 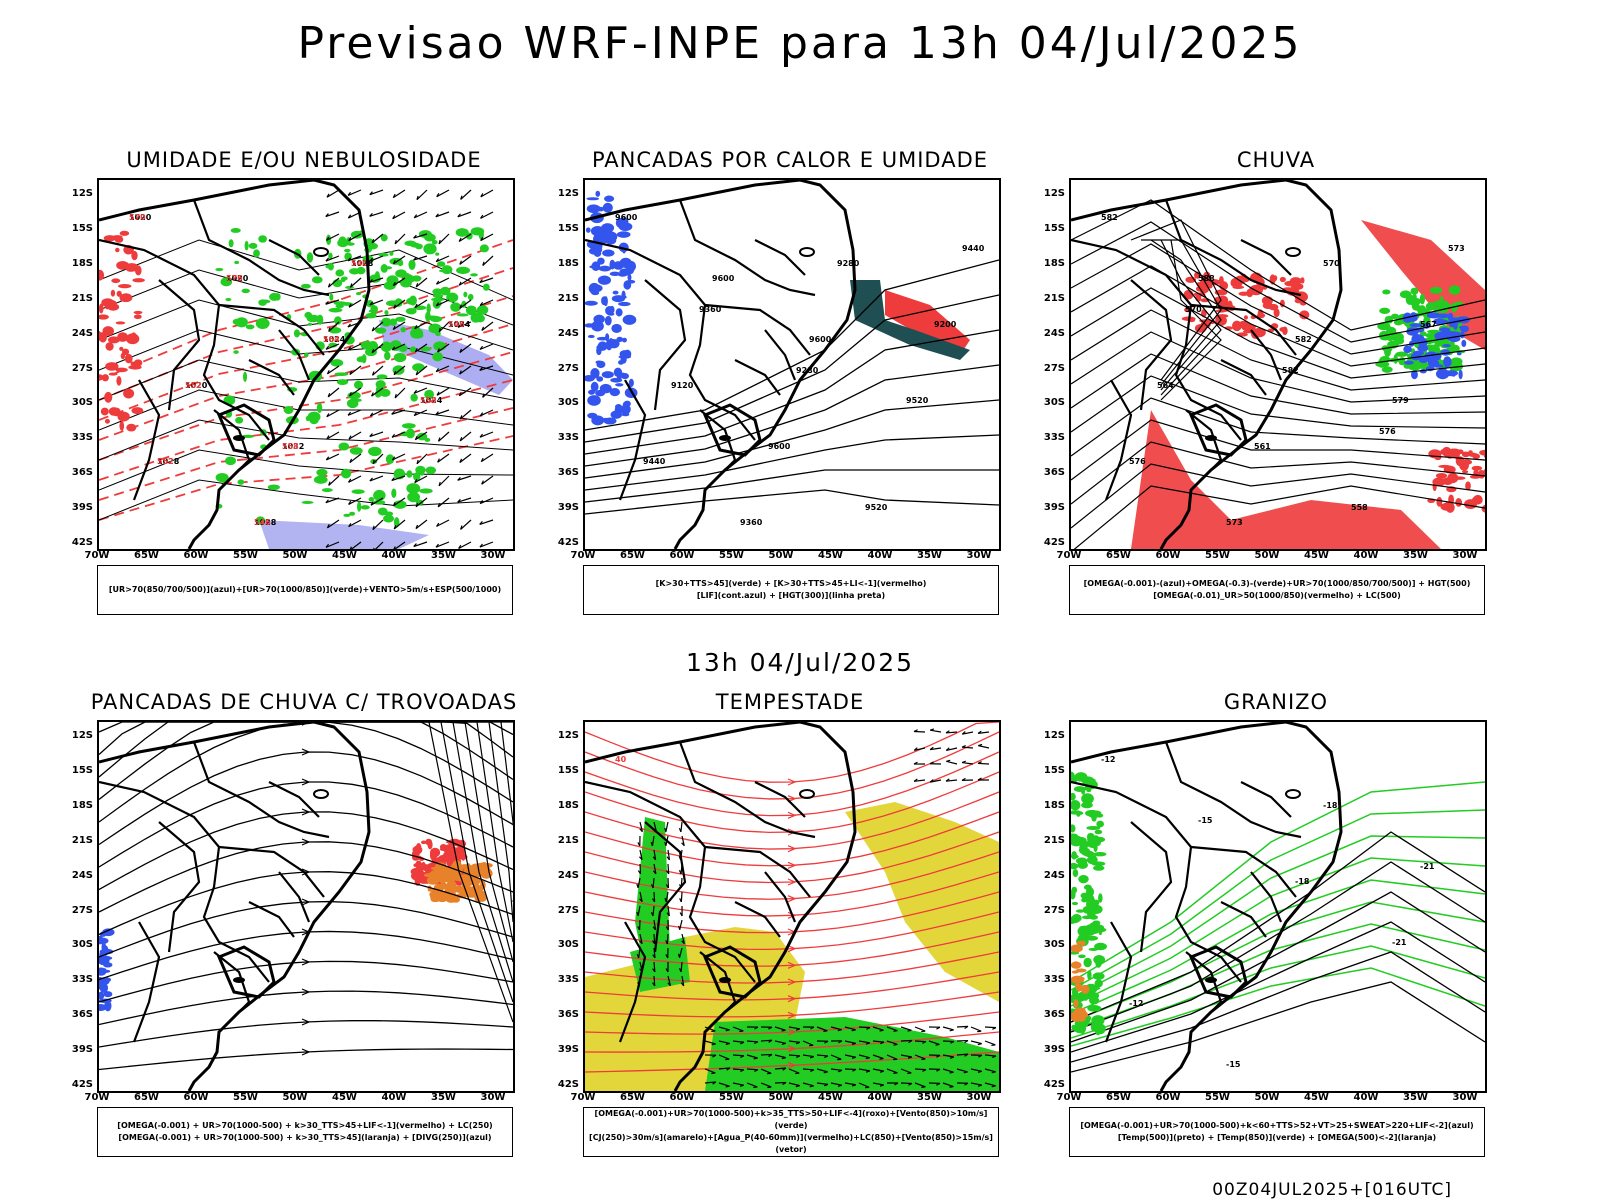 What do you see at coordinates (1136, 1003) in the screenshot?
I see `contour-label: -12` at bounding box center [1136, 1003].